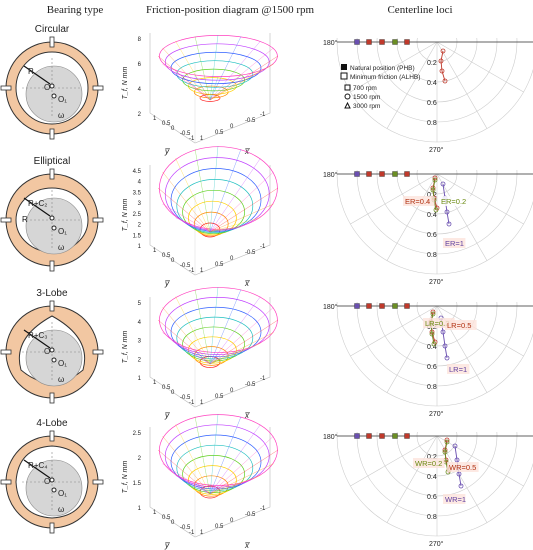 This screenshot has width=533, height=550. I want to click on z-axis-label: T_f, N mm, so click(125, 83).